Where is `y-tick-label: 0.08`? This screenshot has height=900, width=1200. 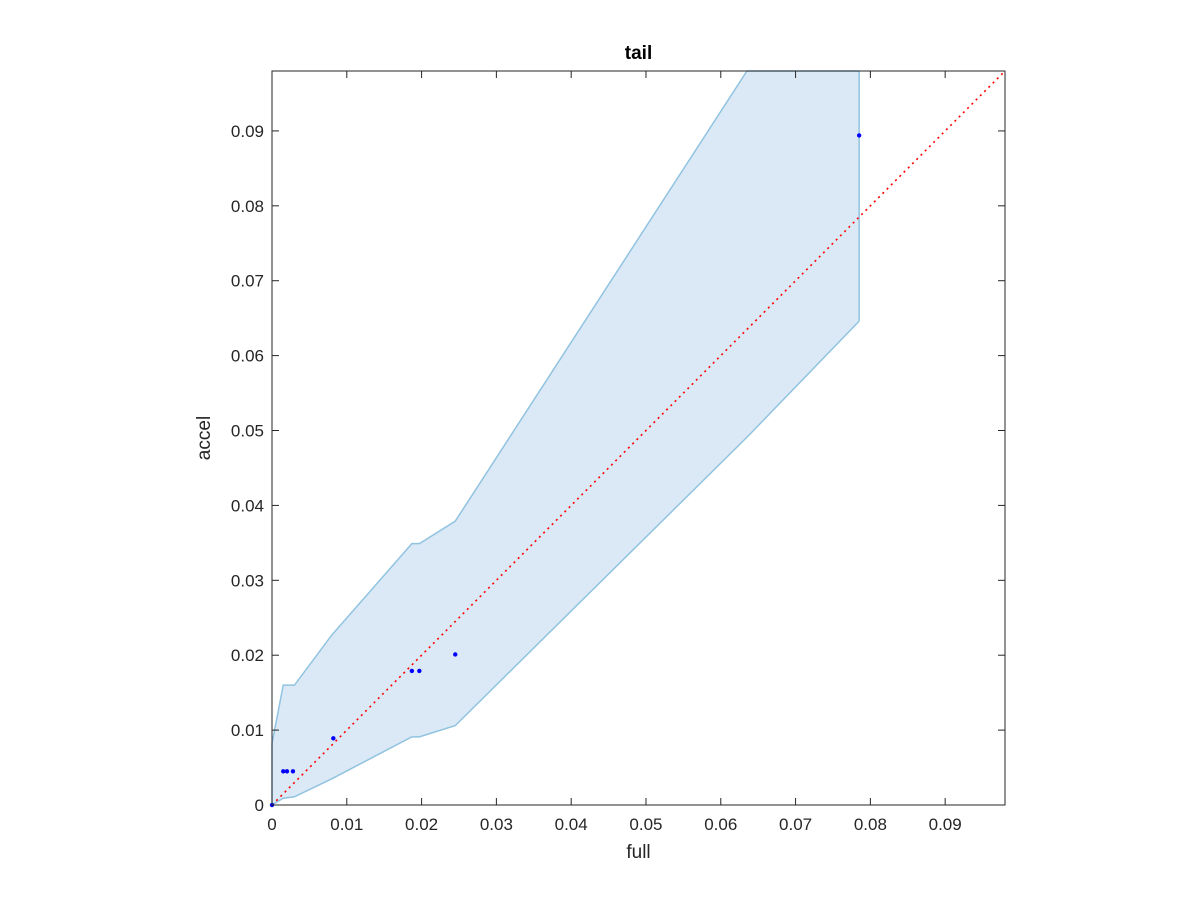 y-tick-label: 0.08 is located at coordinates (247, 206).